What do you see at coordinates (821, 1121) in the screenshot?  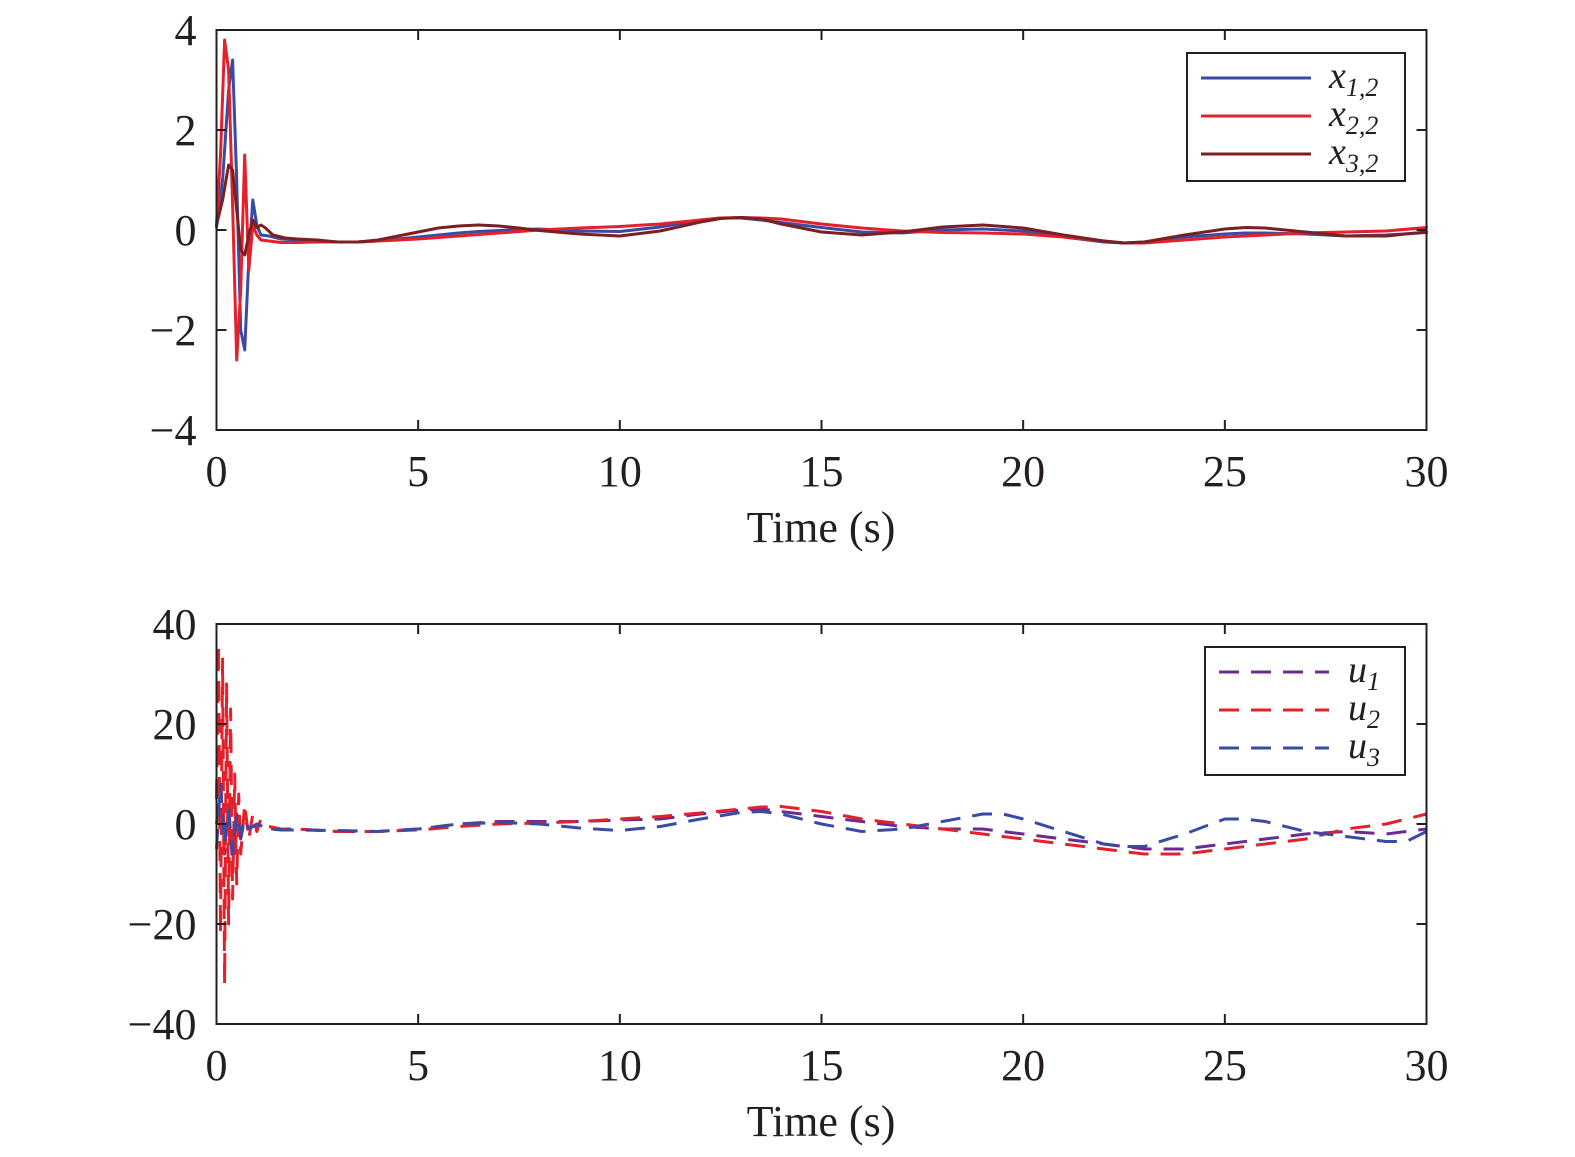 I see `x-axis-label-bottom: Time (s)` at bounding box center [821, 1121].